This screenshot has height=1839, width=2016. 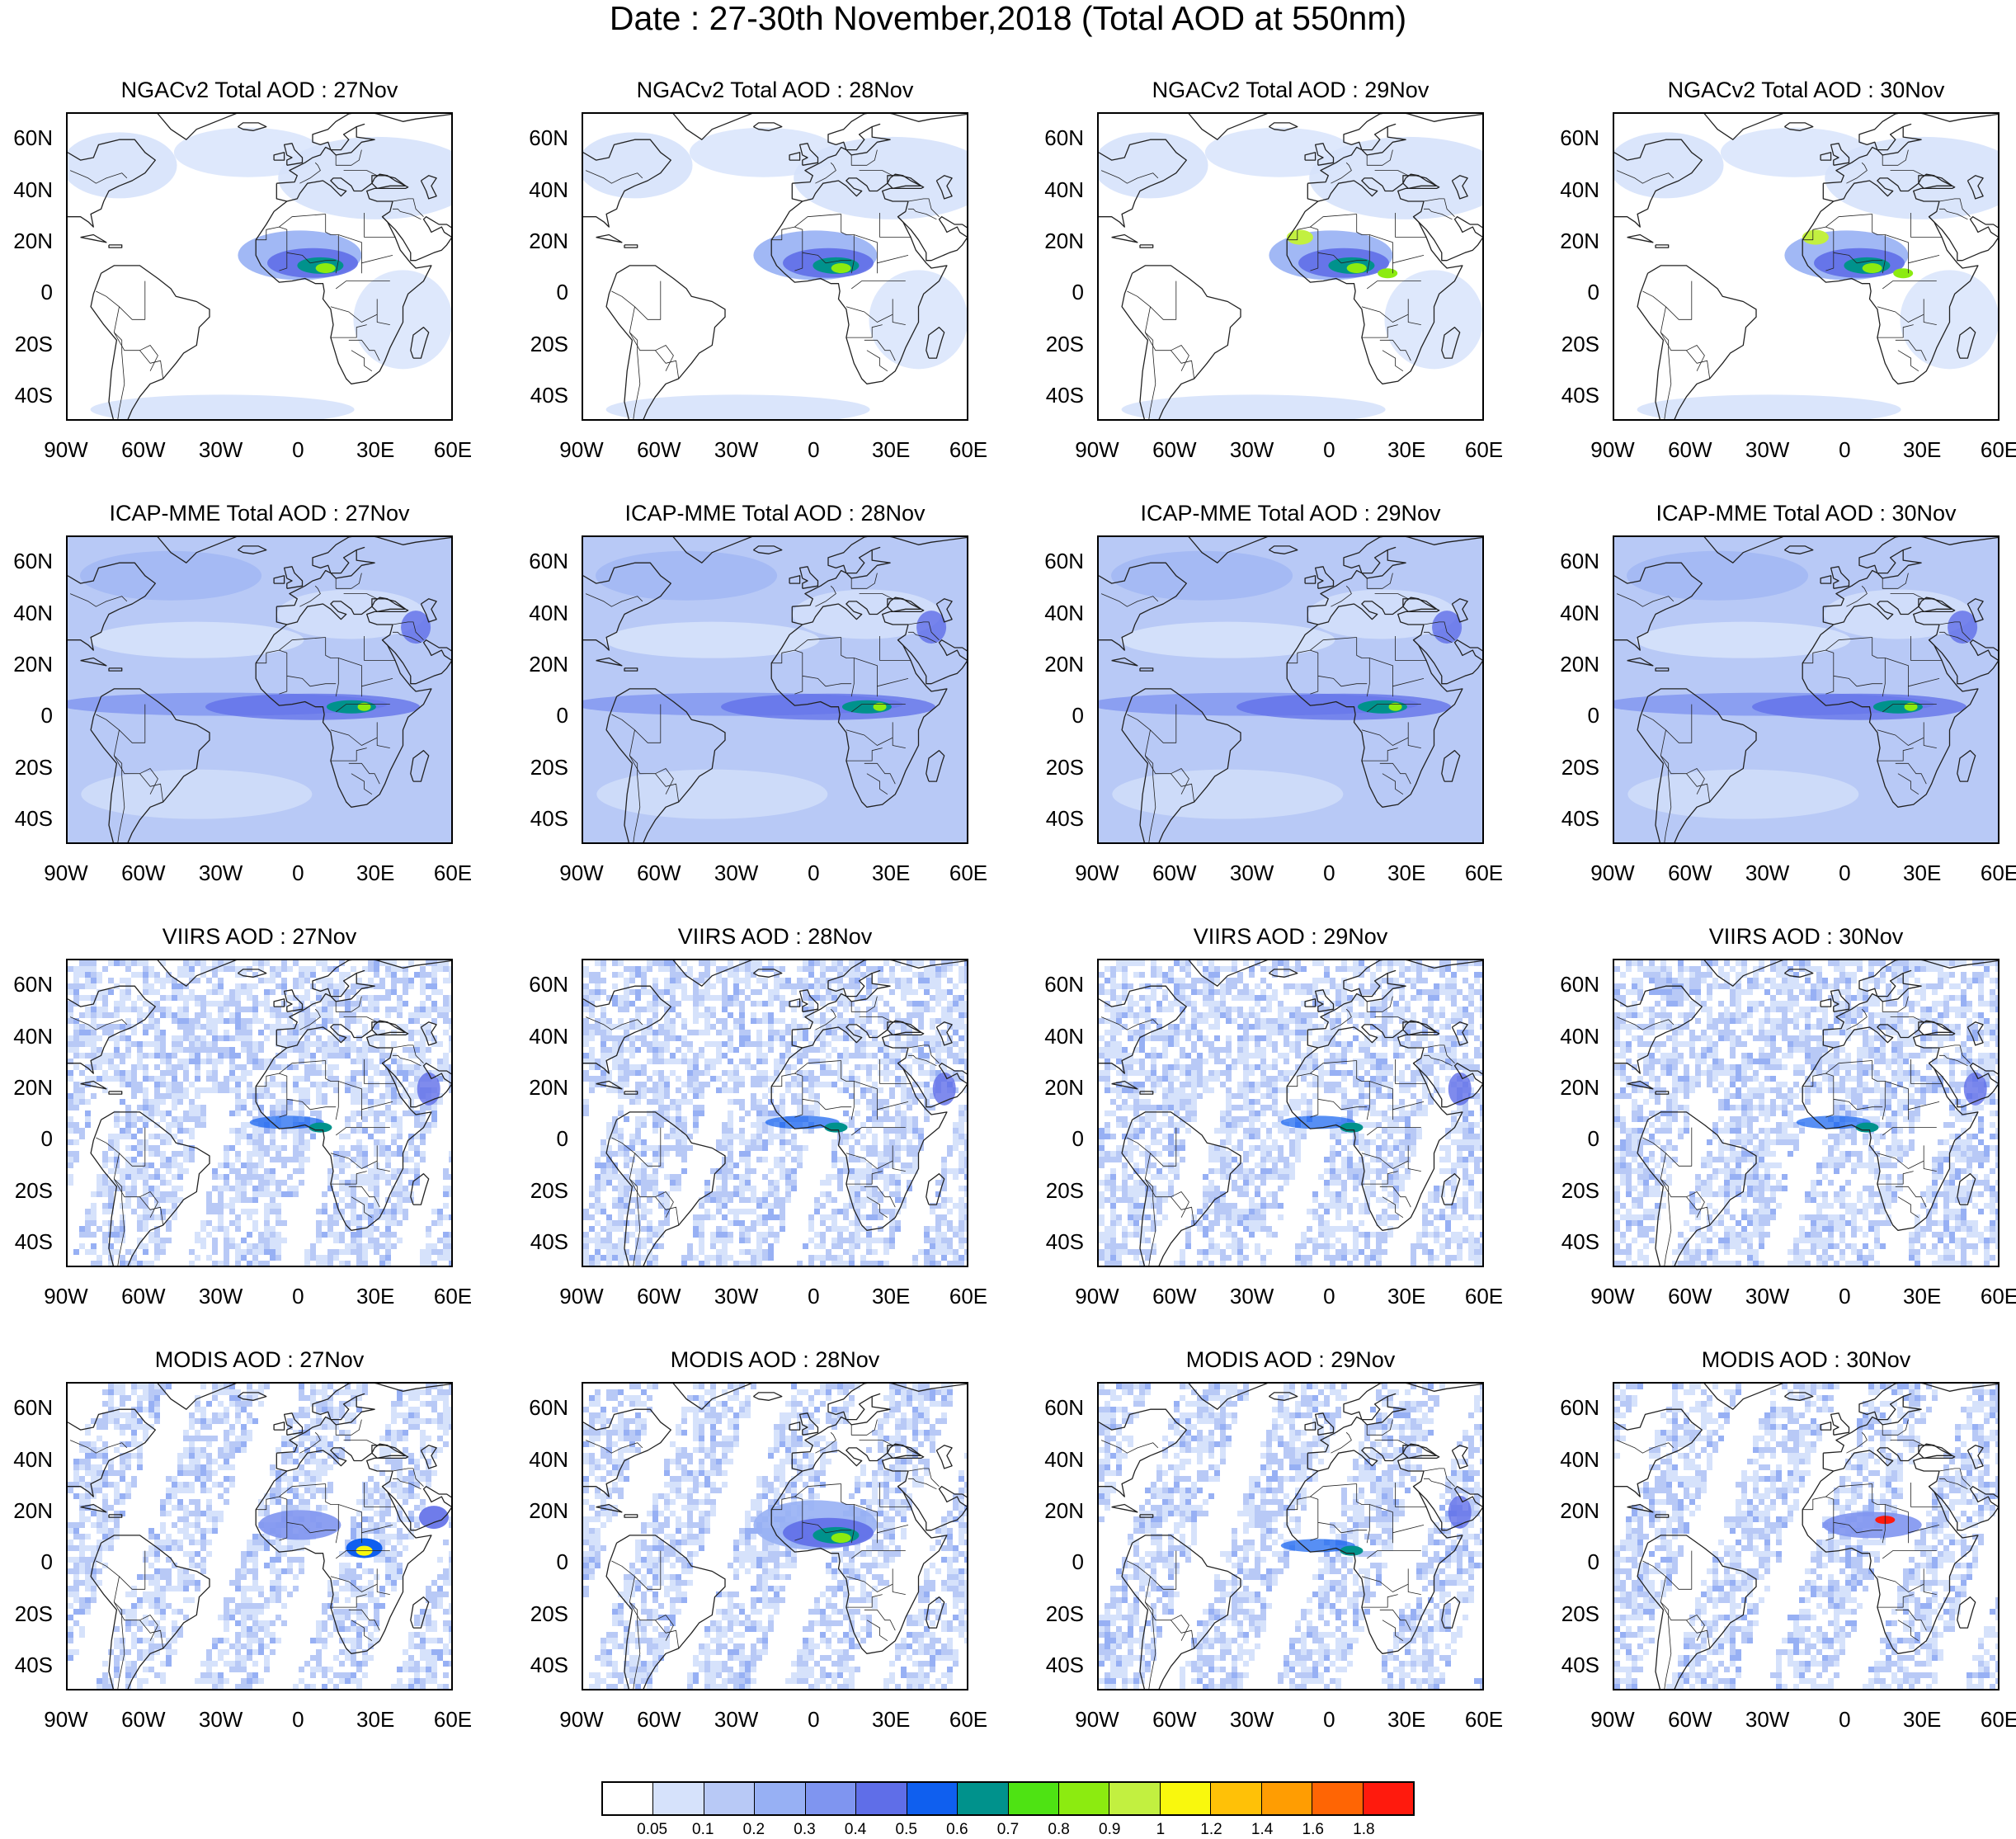 What do you see at coordinates (1008, 1829) in the screenshot?
I see `colorbar-label: 0.7` at bounding box center [1008, 1829].